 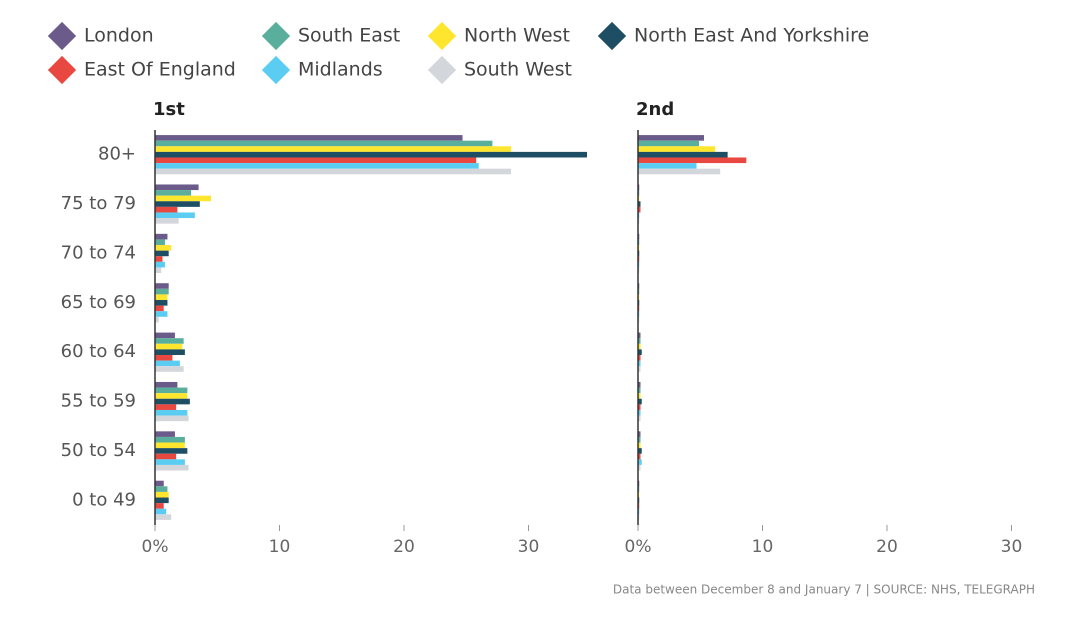 What do you see at coordinates (119, 36) in the screenshot?
I see `legend-label: London` at bounding box center [119, 36].